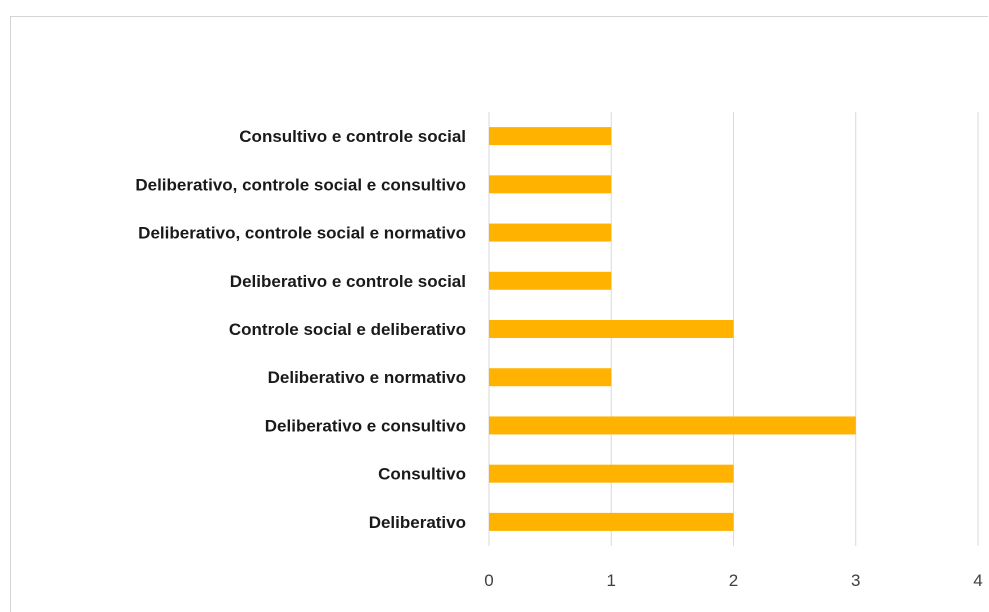 The image size is (989, 612). I want to click on category-label-4: Controle social e deliberativo, so click(347, 329).